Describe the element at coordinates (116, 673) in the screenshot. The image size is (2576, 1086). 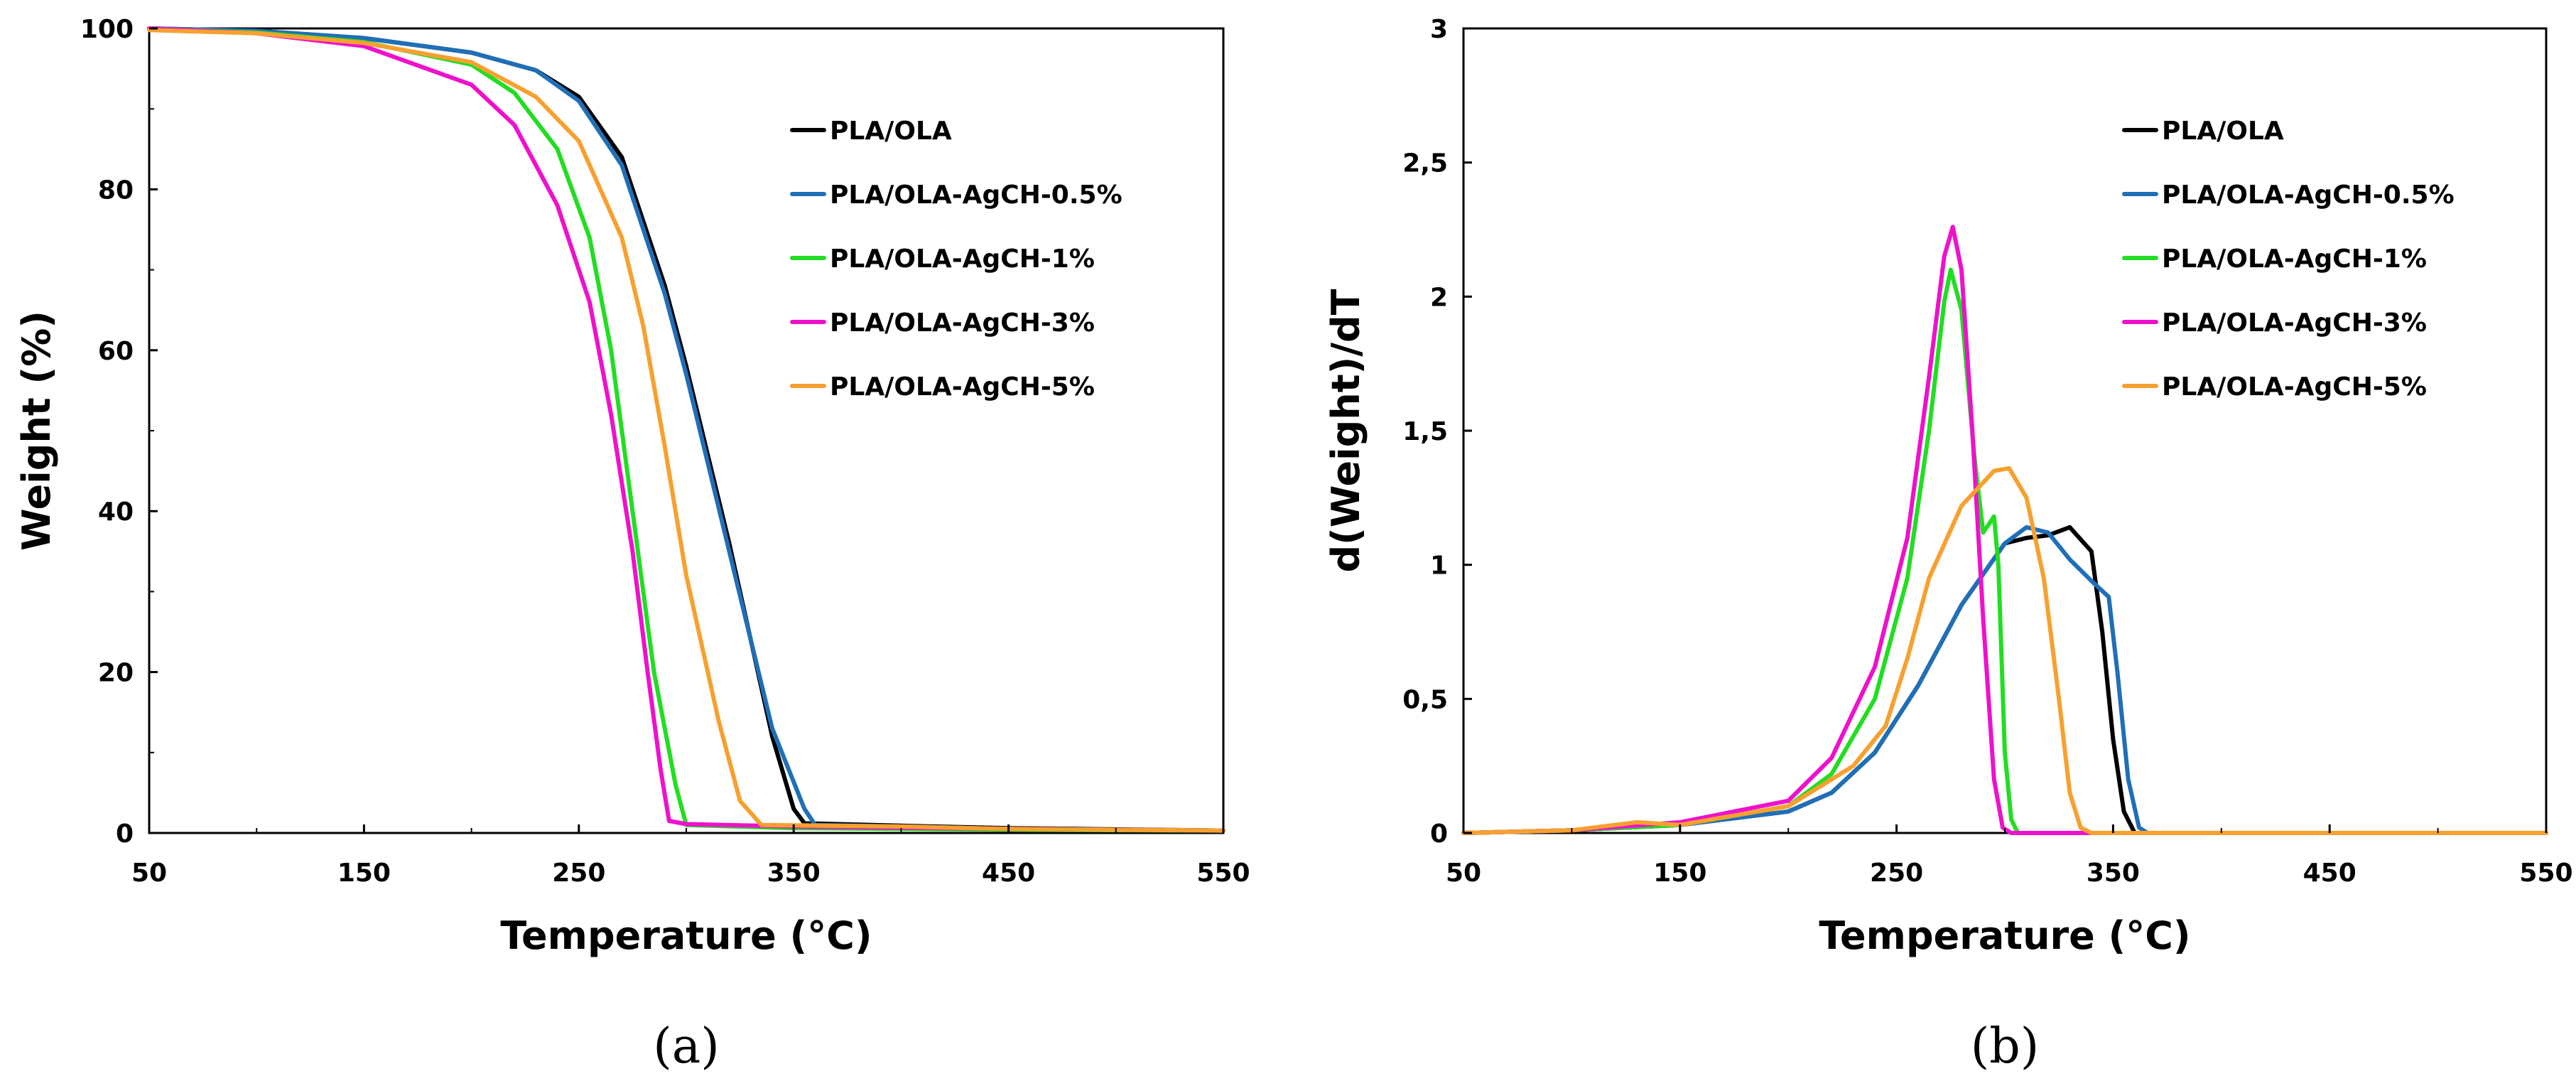
I see `y-tick-label-a-1: 20` at that location.